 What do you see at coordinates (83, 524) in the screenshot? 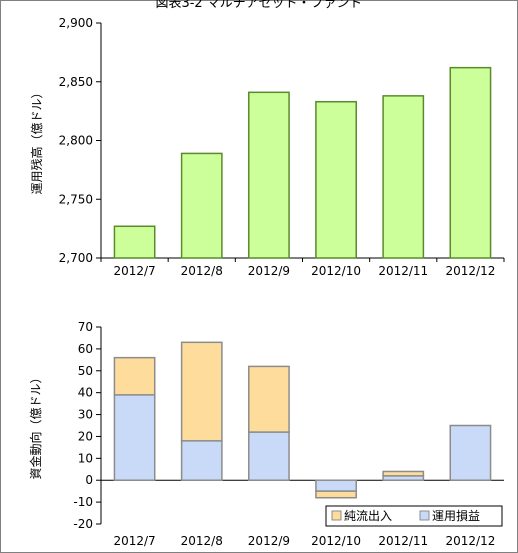
I see `y-tick-label: -20` at bounding box center [83, 524].